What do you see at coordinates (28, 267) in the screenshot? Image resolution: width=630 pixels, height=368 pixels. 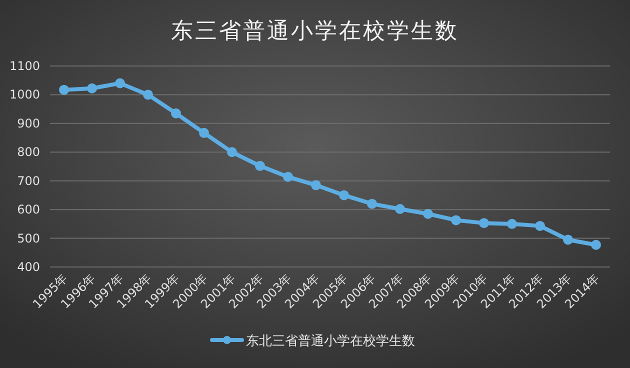 I see `y-tick-label: 400` at bounding box center [28, 267].